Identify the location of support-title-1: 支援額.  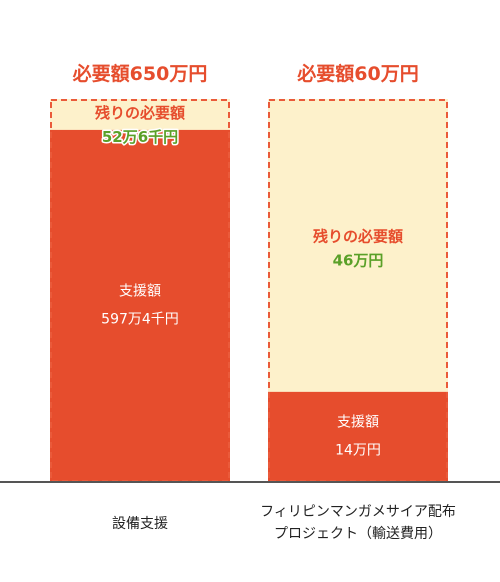
(140, 291).